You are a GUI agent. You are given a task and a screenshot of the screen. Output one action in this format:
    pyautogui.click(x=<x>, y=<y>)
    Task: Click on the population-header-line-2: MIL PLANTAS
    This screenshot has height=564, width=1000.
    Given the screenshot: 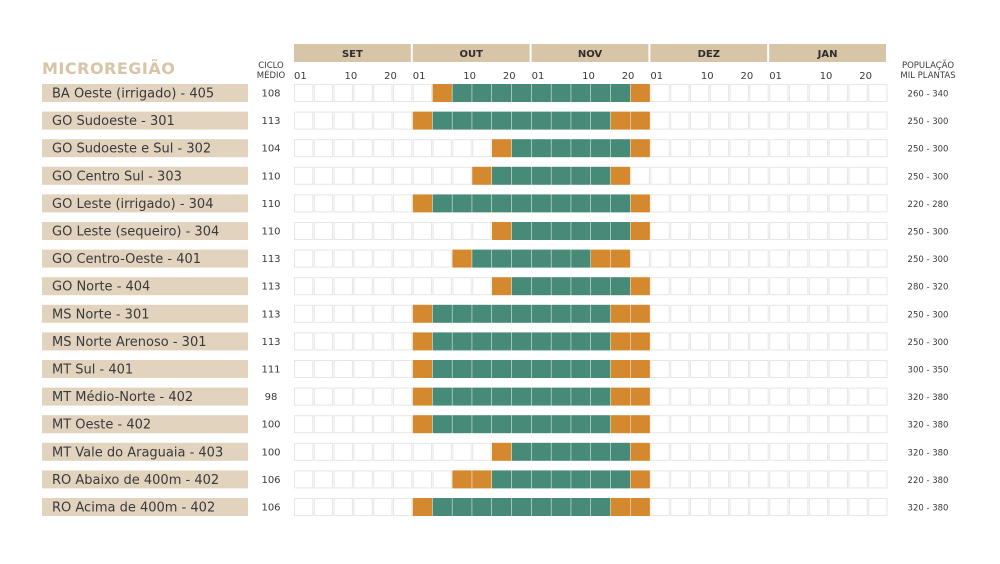 What is the action you would take?
    pyautogui.click(x=927, y=76)
    